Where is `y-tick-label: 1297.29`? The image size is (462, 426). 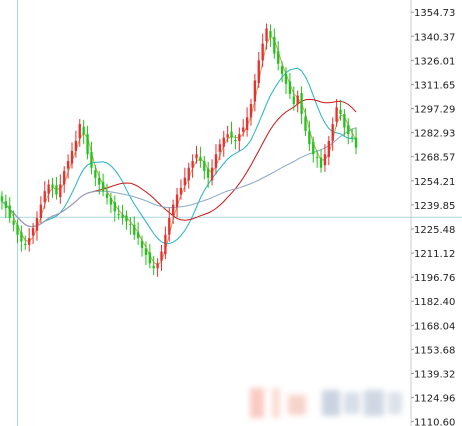 y-tick-label: 1297.29 is located at coordinates (434, 110).